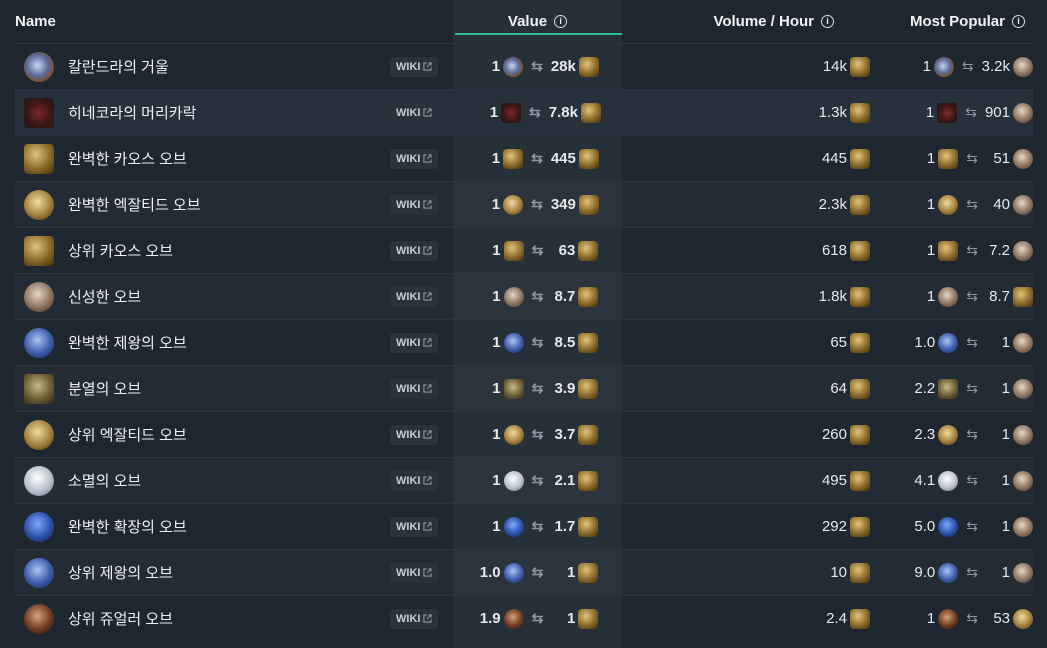  I want to click on popular-right-amount: 51, so click(1001, 158).